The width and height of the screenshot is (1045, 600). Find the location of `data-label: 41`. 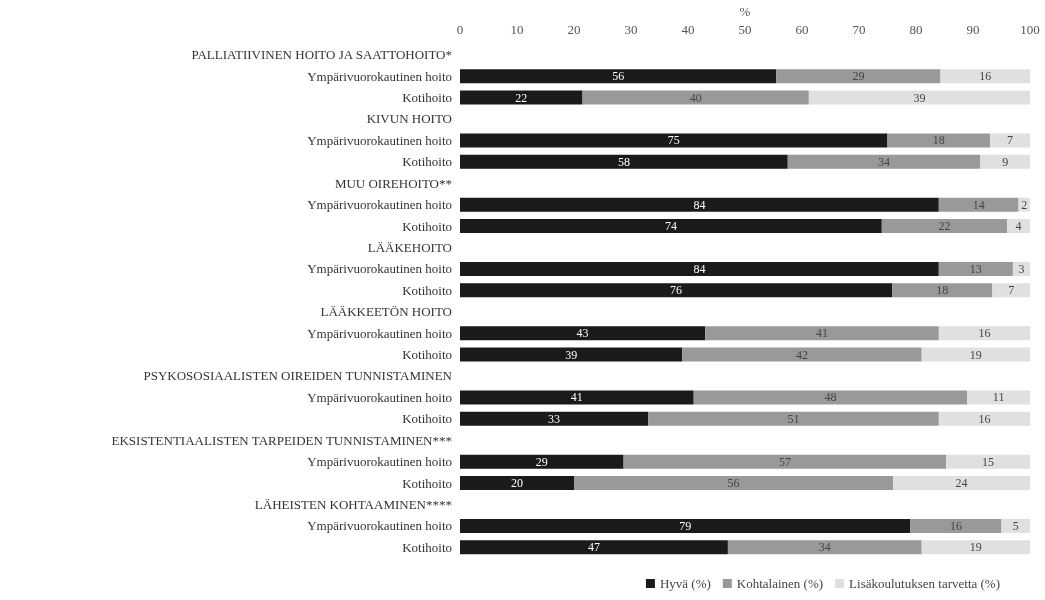

data-label: 41 is located at coordinates (821, 333).